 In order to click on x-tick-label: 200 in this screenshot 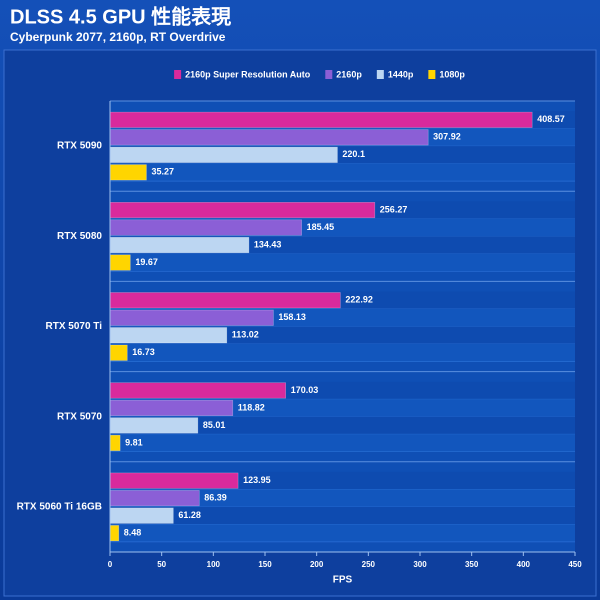, I will do `click(317, 564)`.